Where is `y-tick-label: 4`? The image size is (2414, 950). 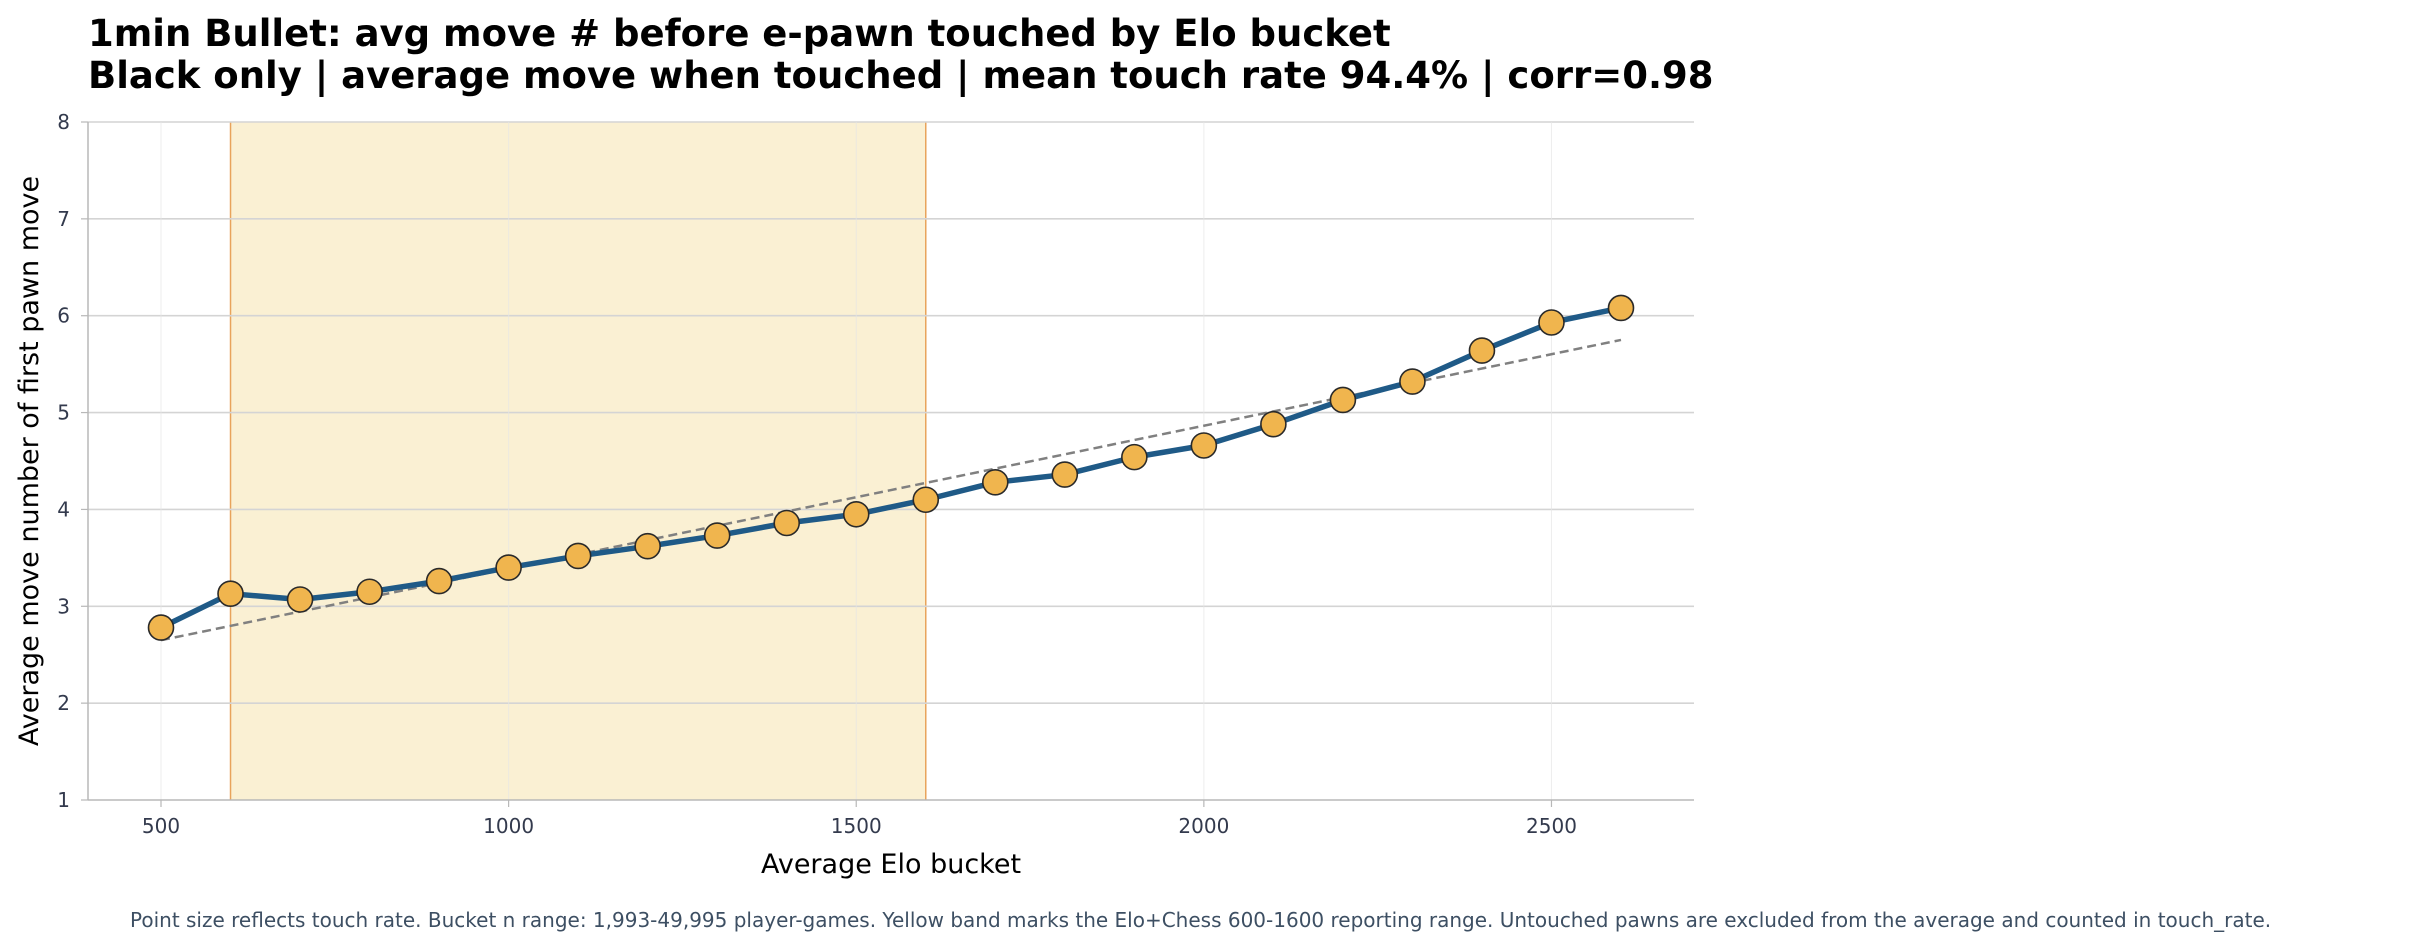
y-tick-label: 4 is located at coordinates (63, 509).